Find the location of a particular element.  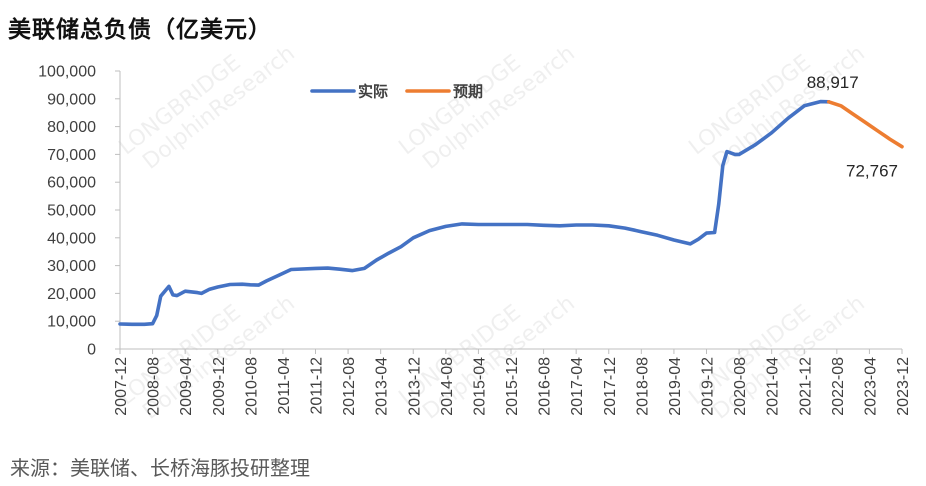

source-note: 来源：美联储、长桥海豚投研整理 is located at coordinates (160, 468).